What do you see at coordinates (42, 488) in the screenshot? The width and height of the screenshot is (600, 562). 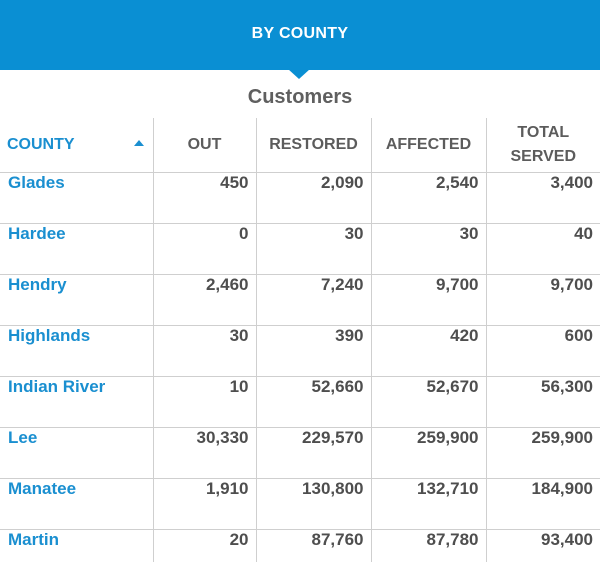 I see `county-link: Manatee` at bounding box center [42, 488].